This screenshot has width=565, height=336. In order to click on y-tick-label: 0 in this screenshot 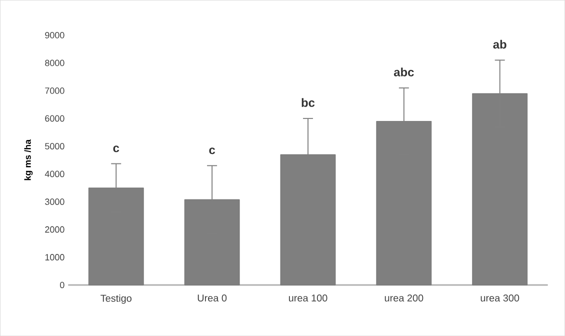, I will do `click(62, 285)`.